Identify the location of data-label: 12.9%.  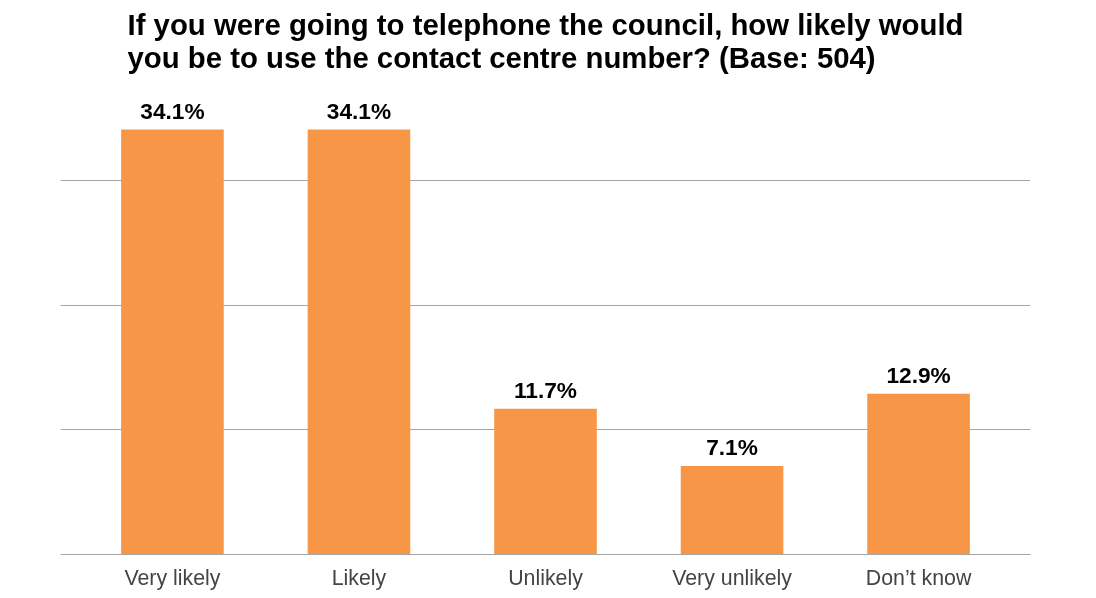
(918, 374).